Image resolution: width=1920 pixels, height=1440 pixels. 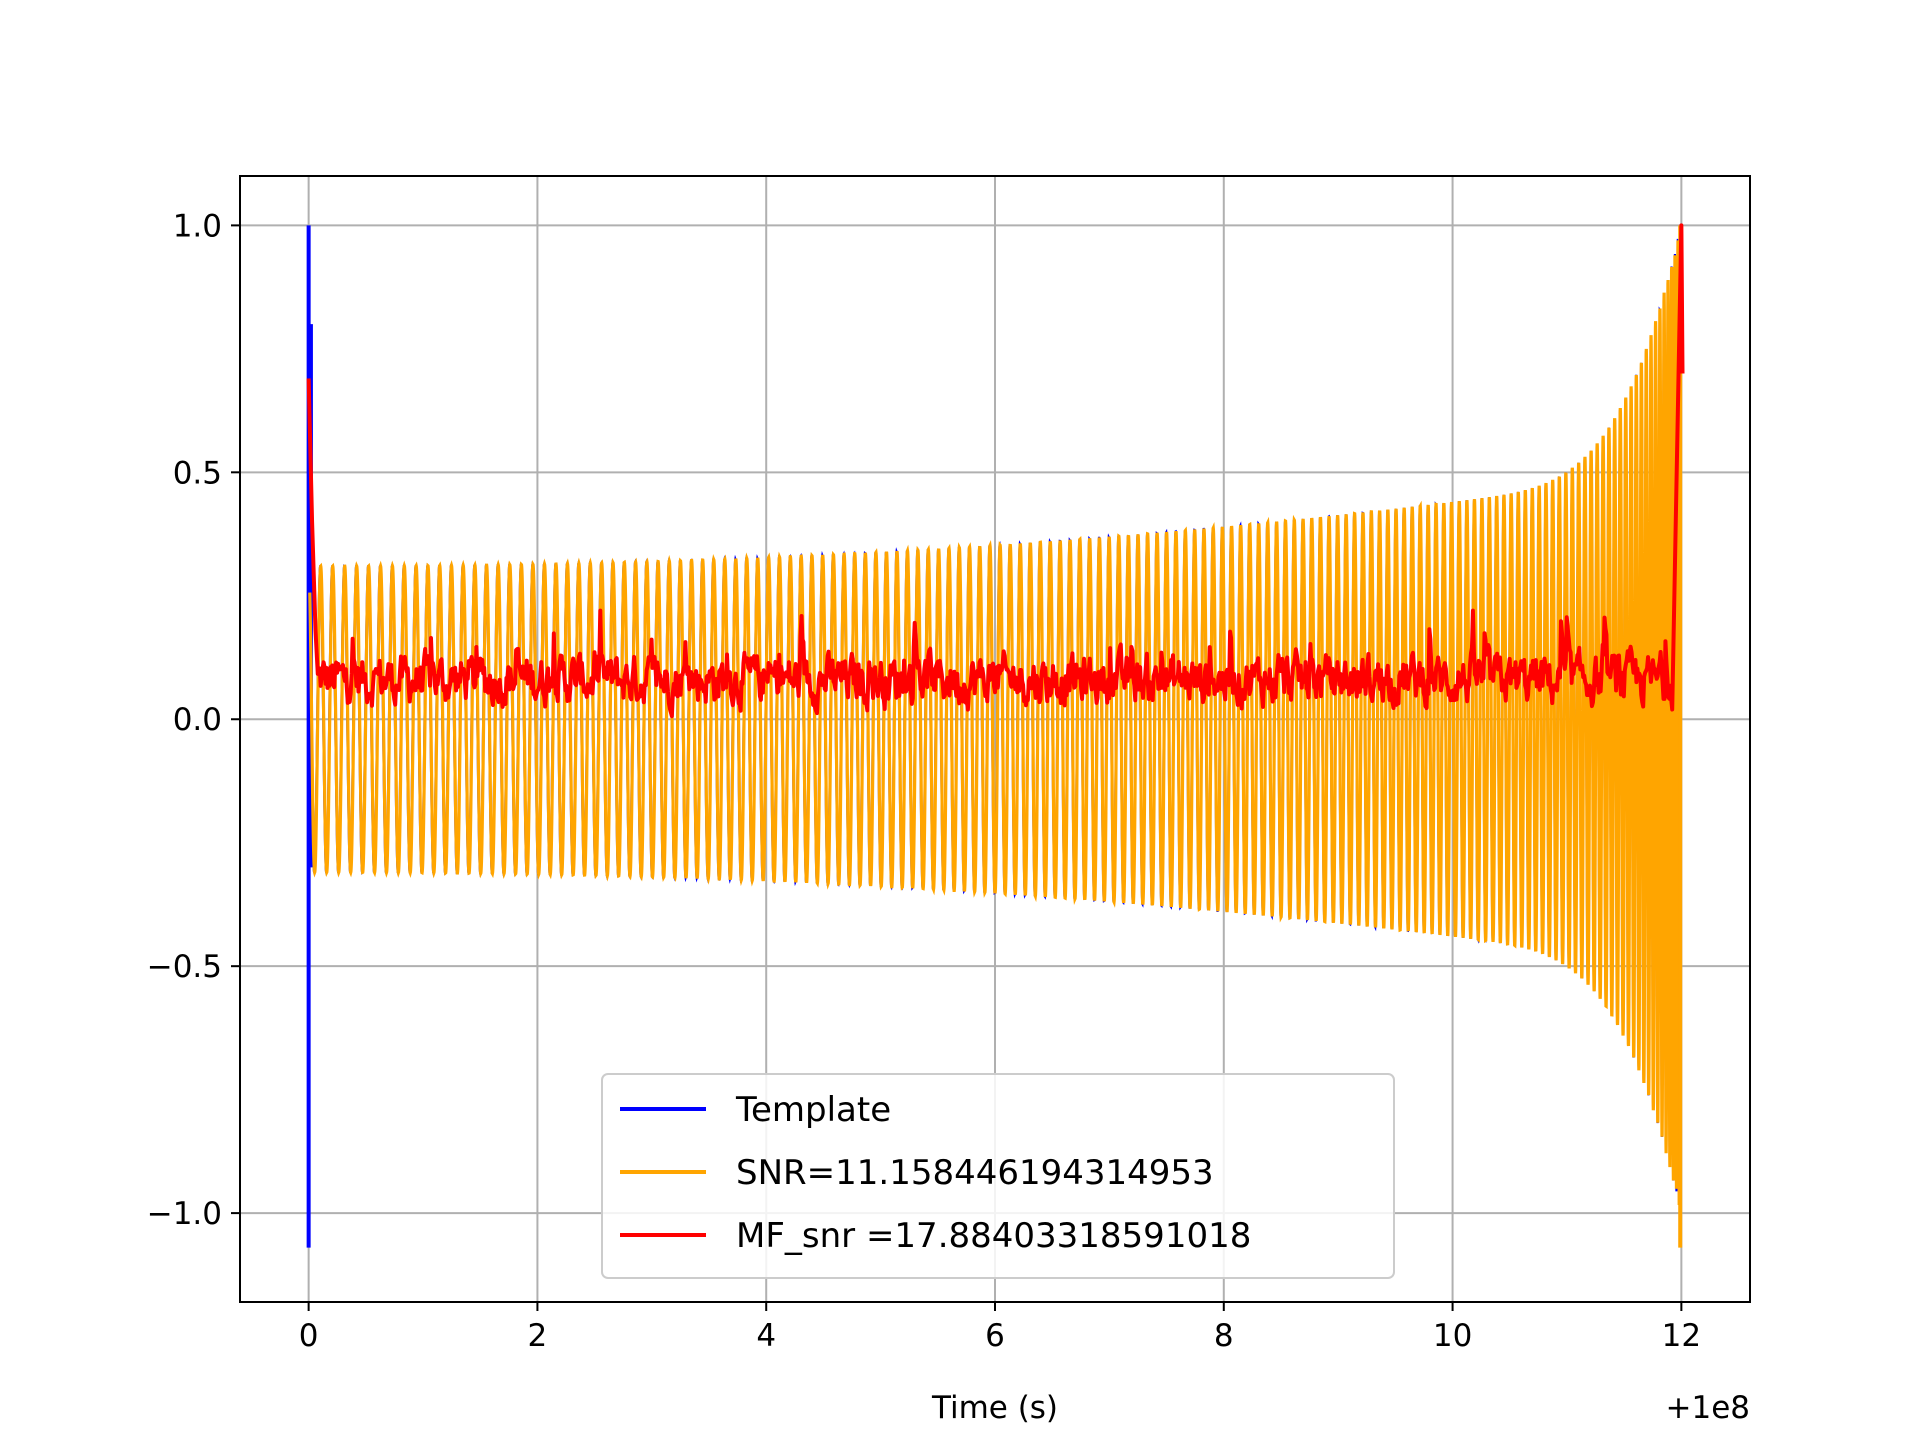 What do you see at coordinates (975, 1173) in the screenshot?
I see `legend-label-snr: SNR=11.158446194314953` at bounding box center [975, 1173].